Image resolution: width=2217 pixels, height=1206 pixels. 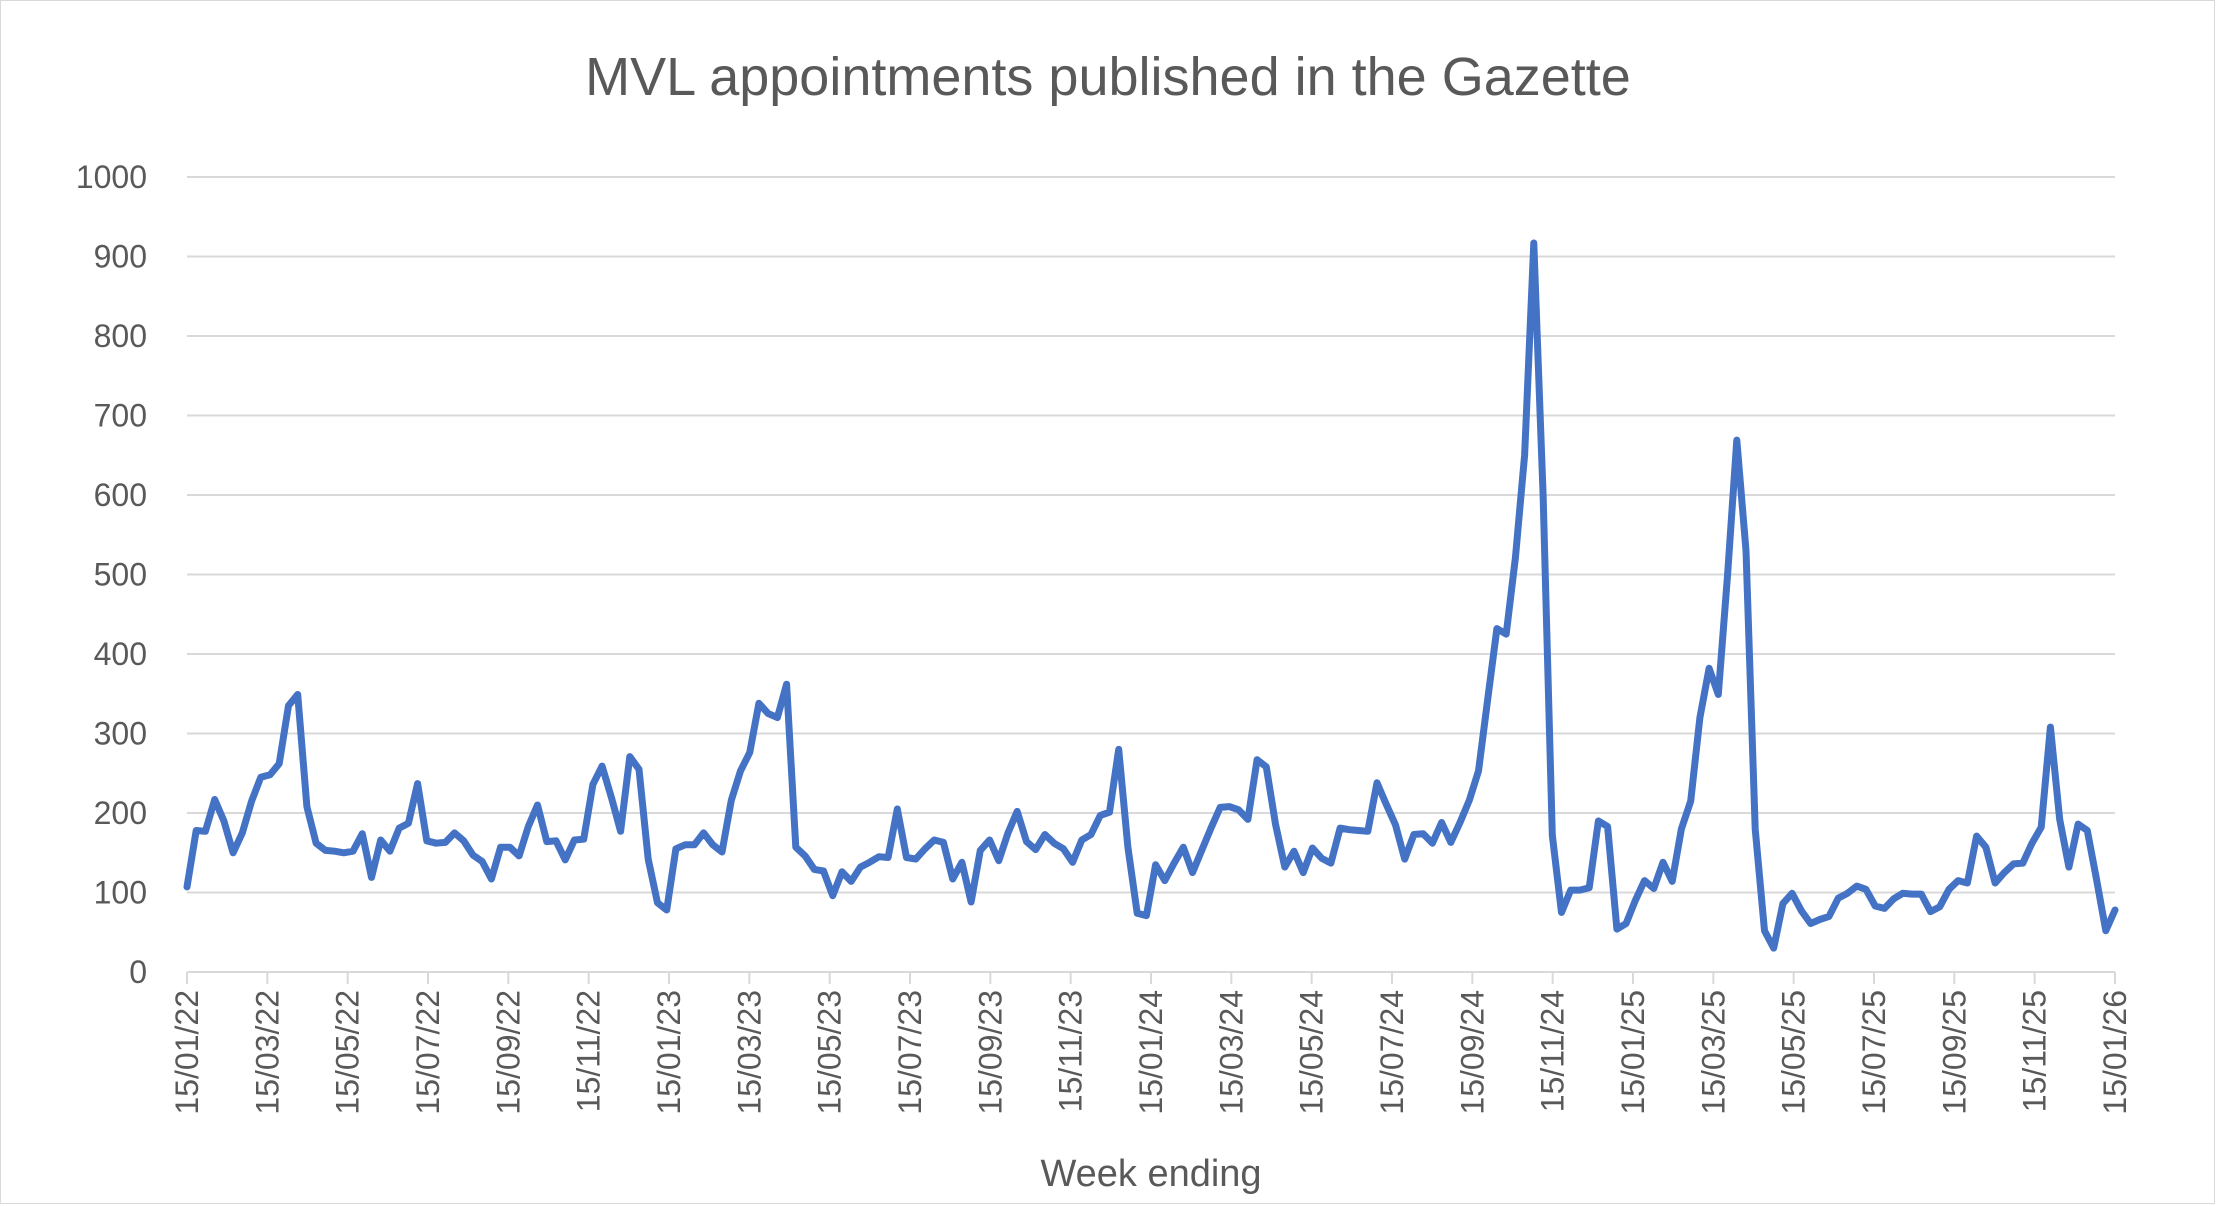 I want to click on y-tick-label: 200, so click(x=120, y=813).